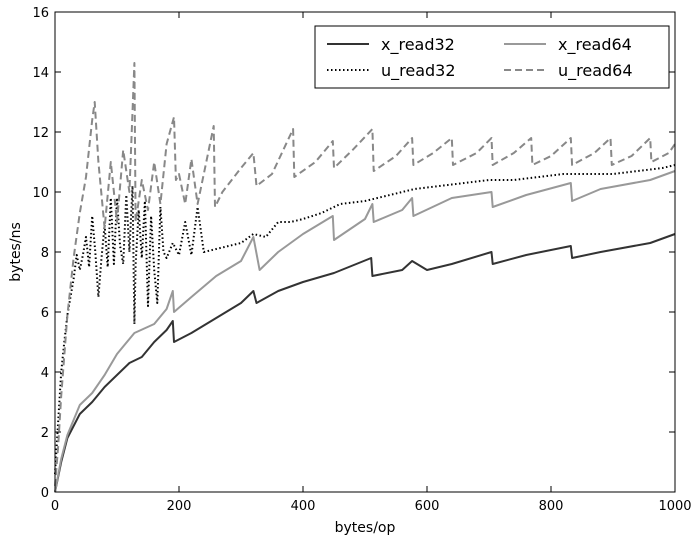 The height and width of the screenshot is (542, 699). I want to click on y-tick-label: 14, so click(40, 73).